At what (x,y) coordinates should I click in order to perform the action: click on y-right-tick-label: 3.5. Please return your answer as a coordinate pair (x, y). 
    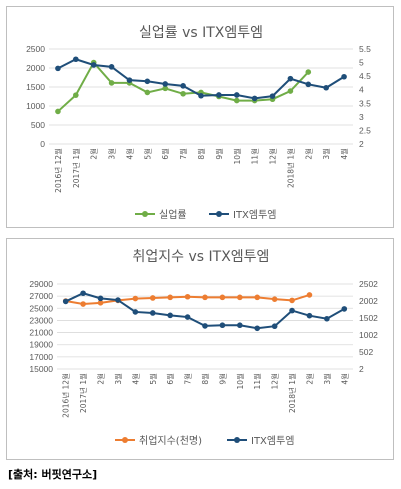
    Looking at the image, I should click on (365, 103).